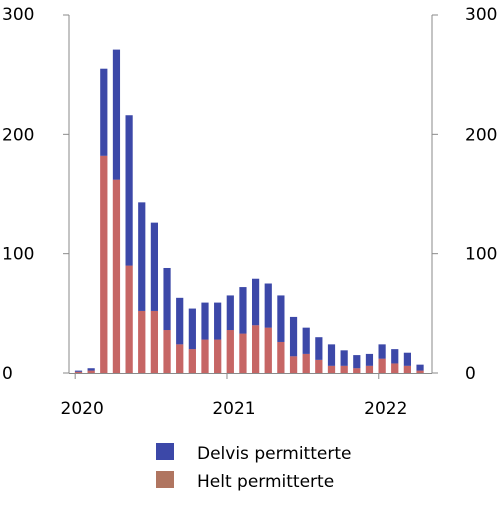 The height and width of the screenshot is (511, 500). I want to click on x-tick-label-2022: 2022, so click(385, 409).